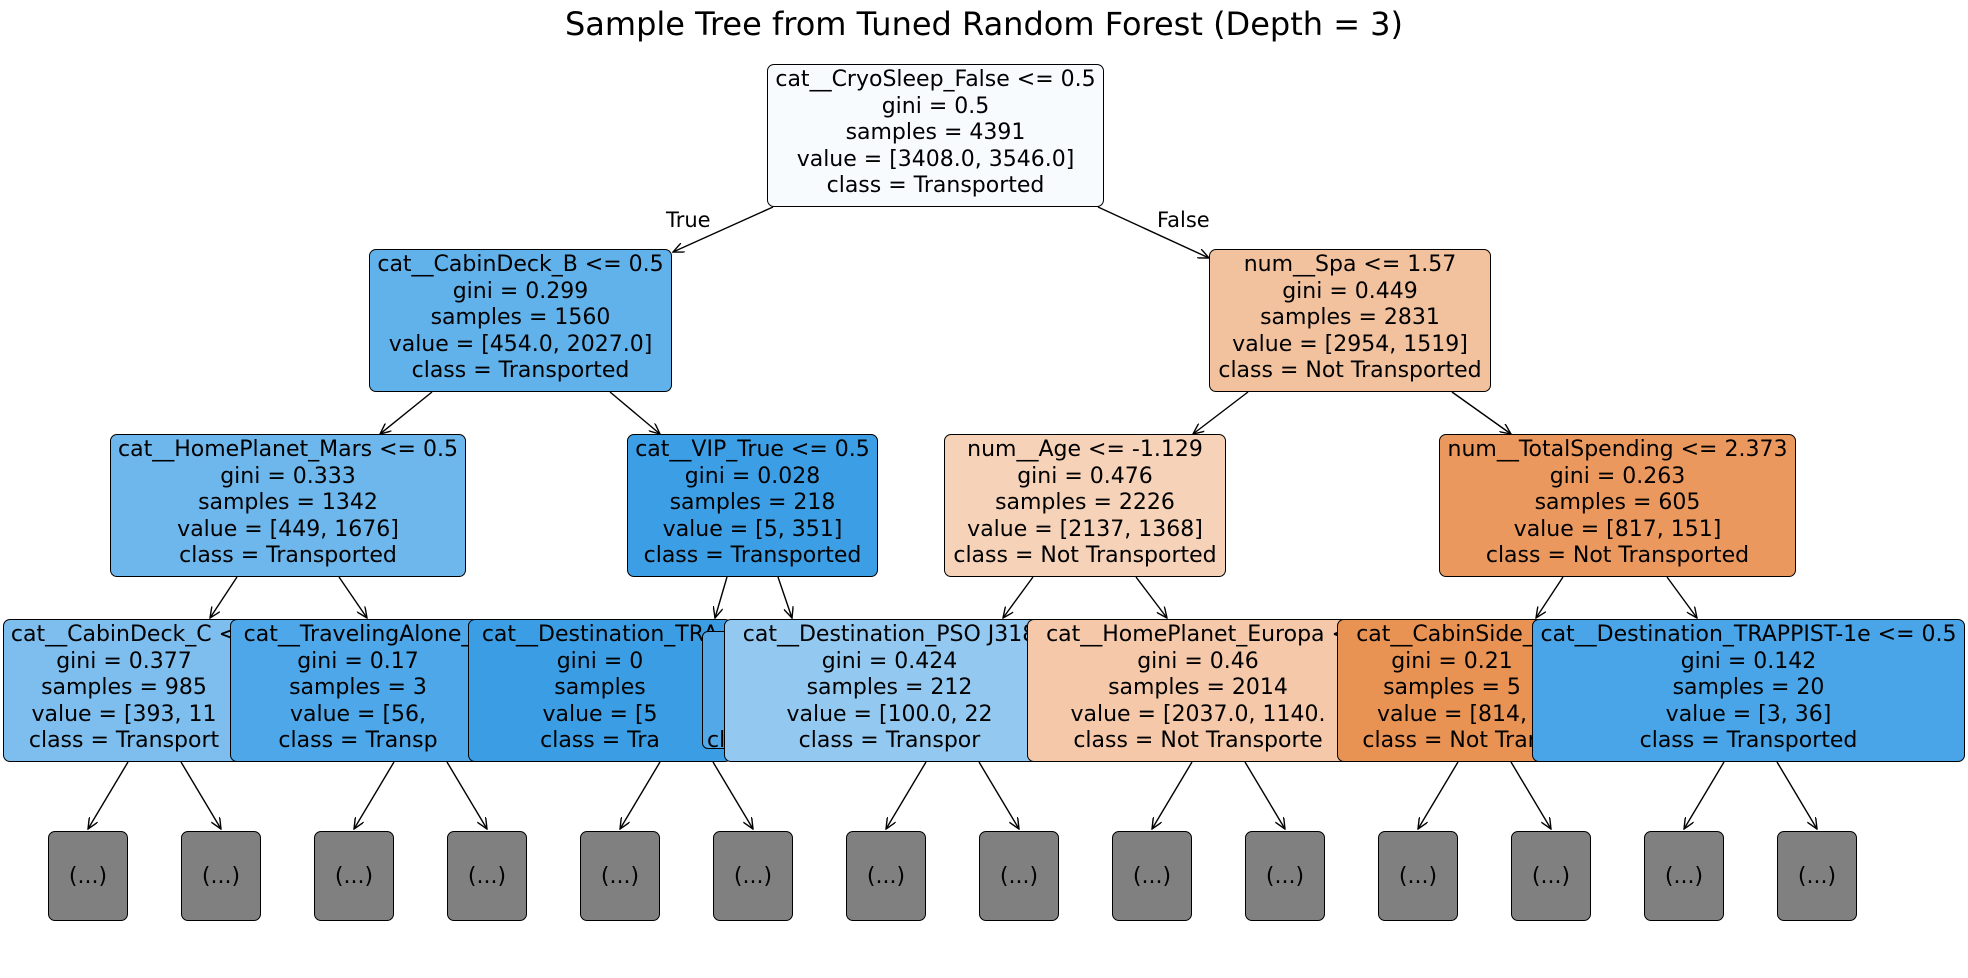  Describe the element at coordinates (1350, 264) in the screenshot. I see `node-text-line: num__Spa <= 1.57` at that location.